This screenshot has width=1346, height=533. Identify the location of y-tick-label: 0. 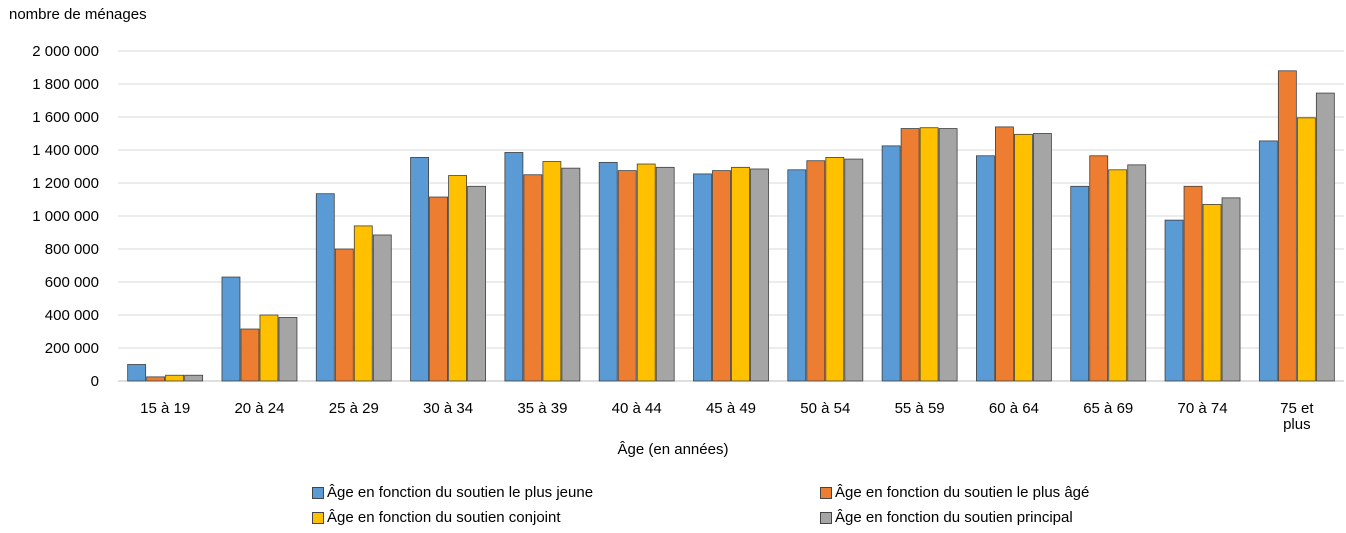
(95, 381).